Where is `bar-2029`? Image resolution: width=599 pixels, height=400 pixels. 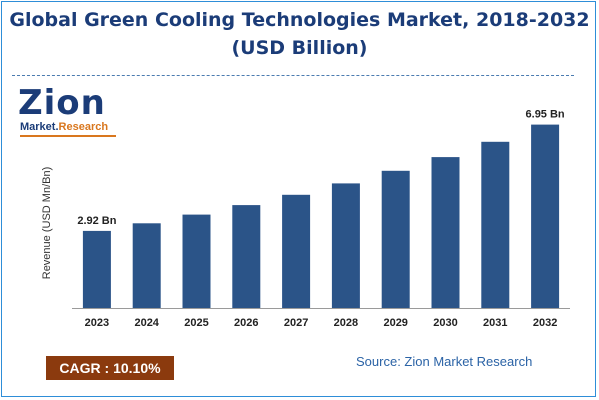 bar-2029 is located at coordinates (395, 239).